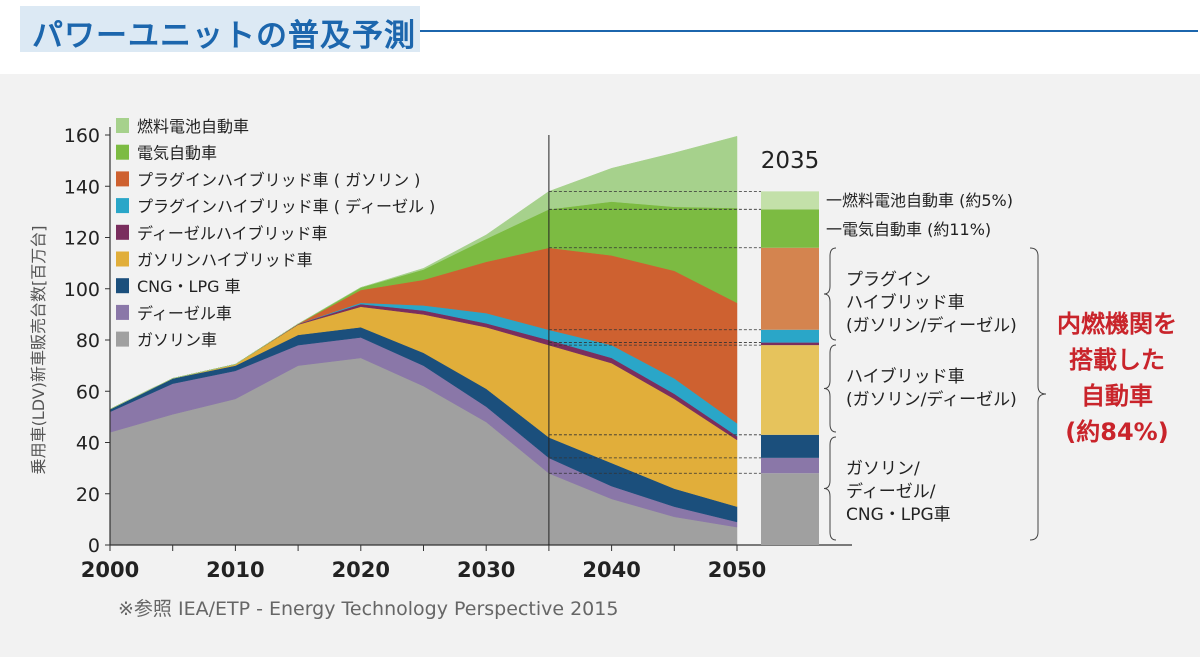  I want to click on y-axis-title-group: 乗用車(LDV)新車販売台数[百万台], so click(38, 350).